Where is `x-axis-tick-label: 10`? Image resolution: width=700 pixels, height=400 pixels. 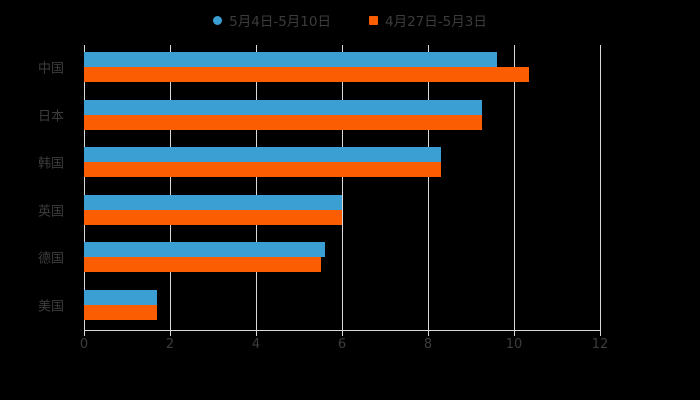
x-axis-tick-label: 10 is located at coordinates (514, 344).